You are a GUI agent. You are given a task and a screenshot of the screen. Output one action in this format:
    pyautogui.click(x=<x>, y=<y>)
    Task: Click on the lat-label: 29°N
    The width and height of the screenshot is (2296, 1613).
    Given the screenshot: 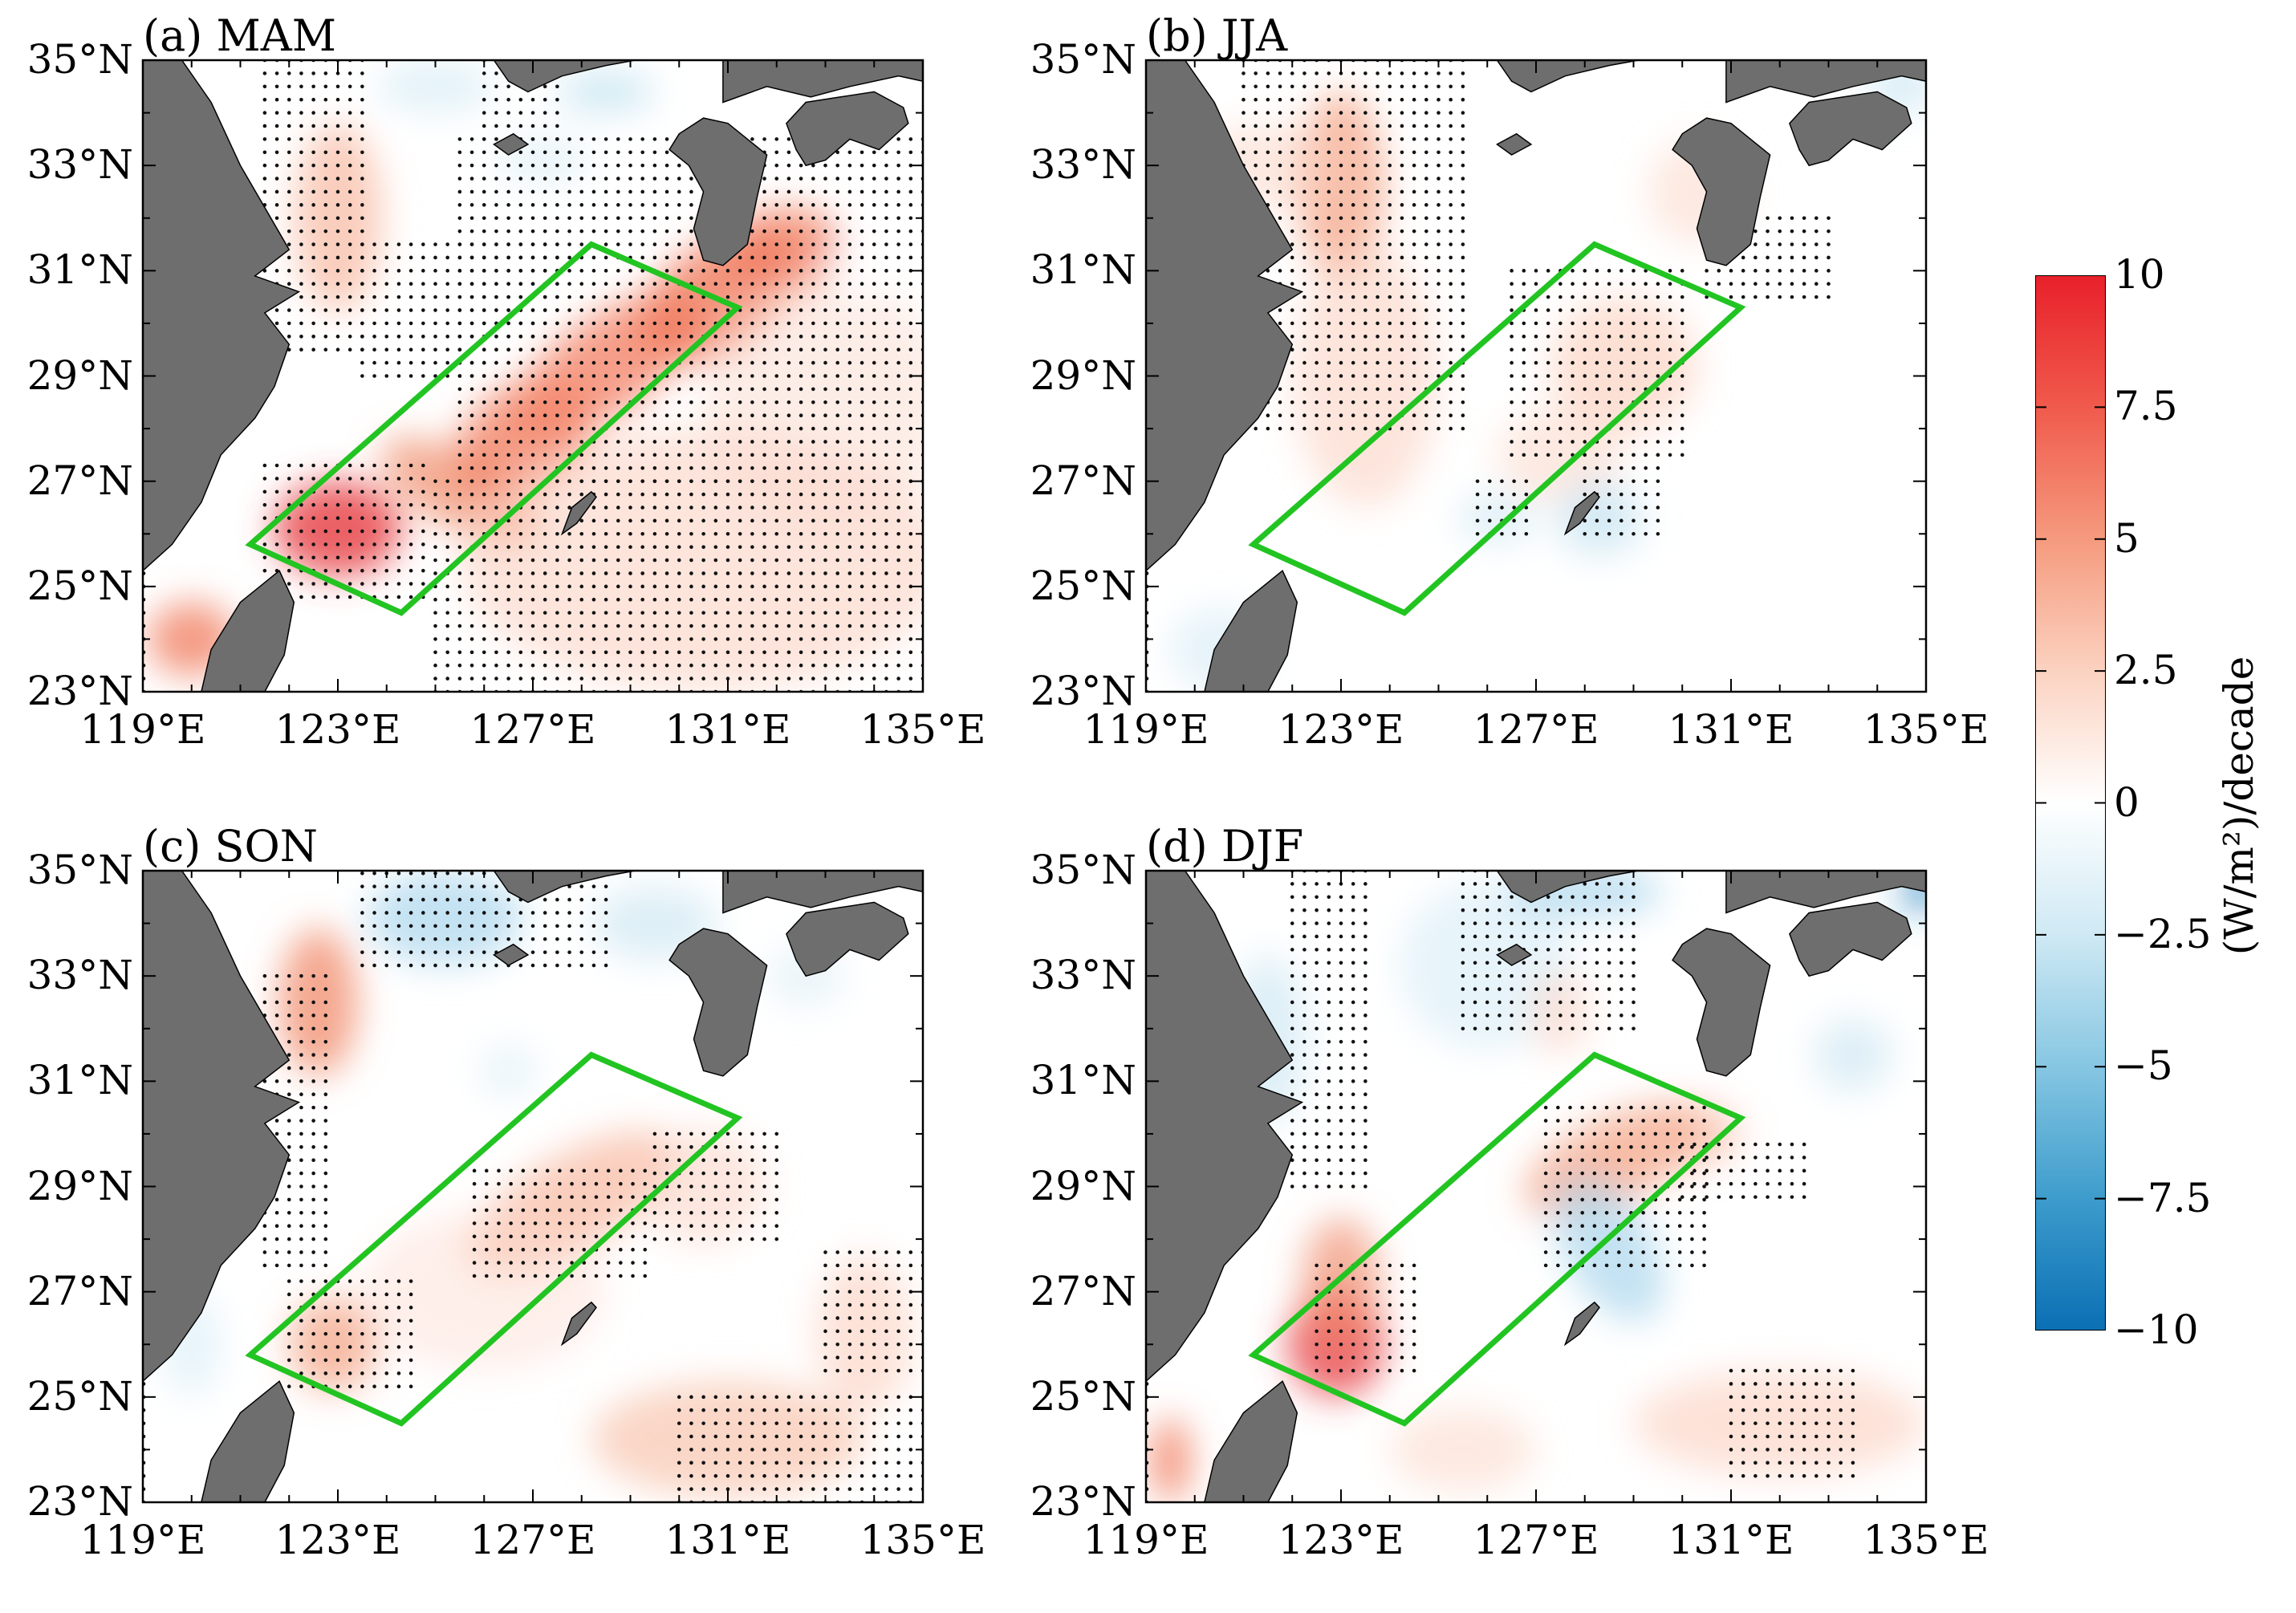 What is the action you would take?
    pyautogui.click(x=73, y=376)
    